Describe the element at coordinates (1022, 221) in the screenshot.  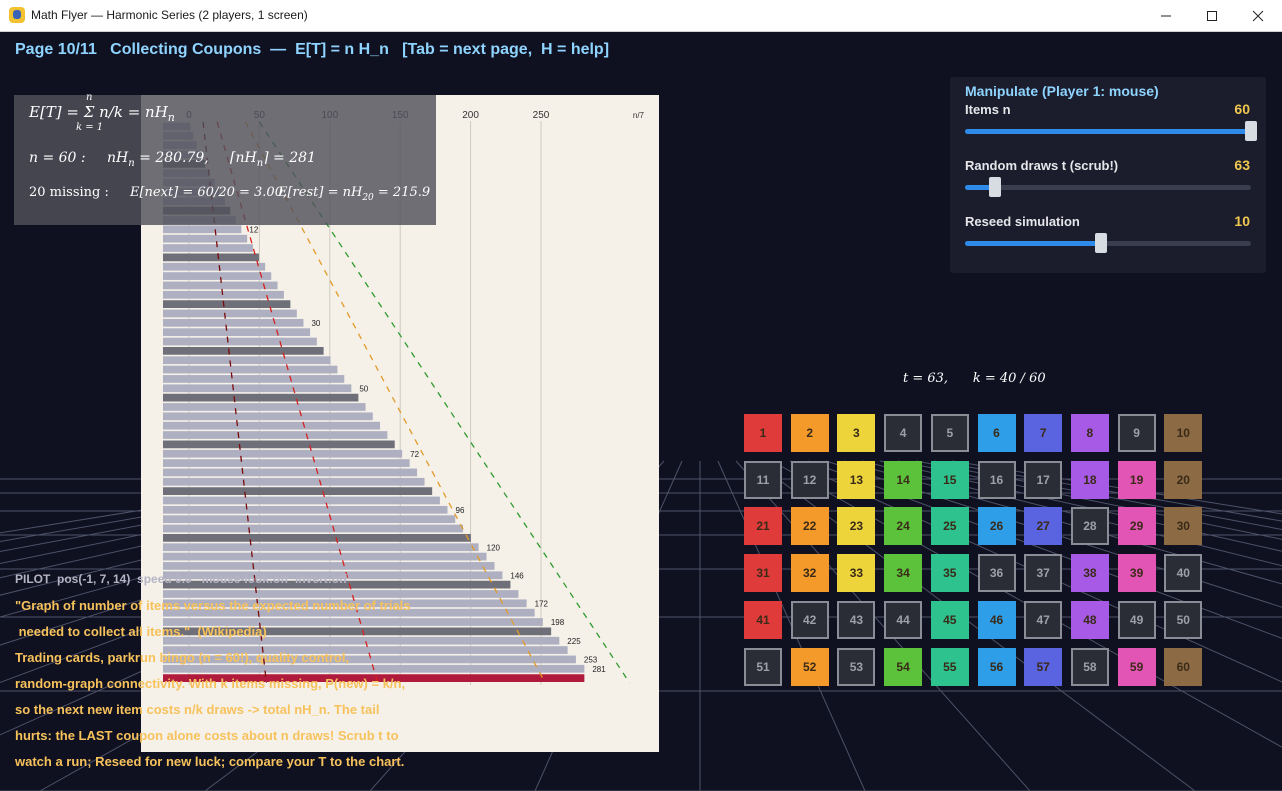
I see `slider-reseed-label: Reseed simulation` at that location.